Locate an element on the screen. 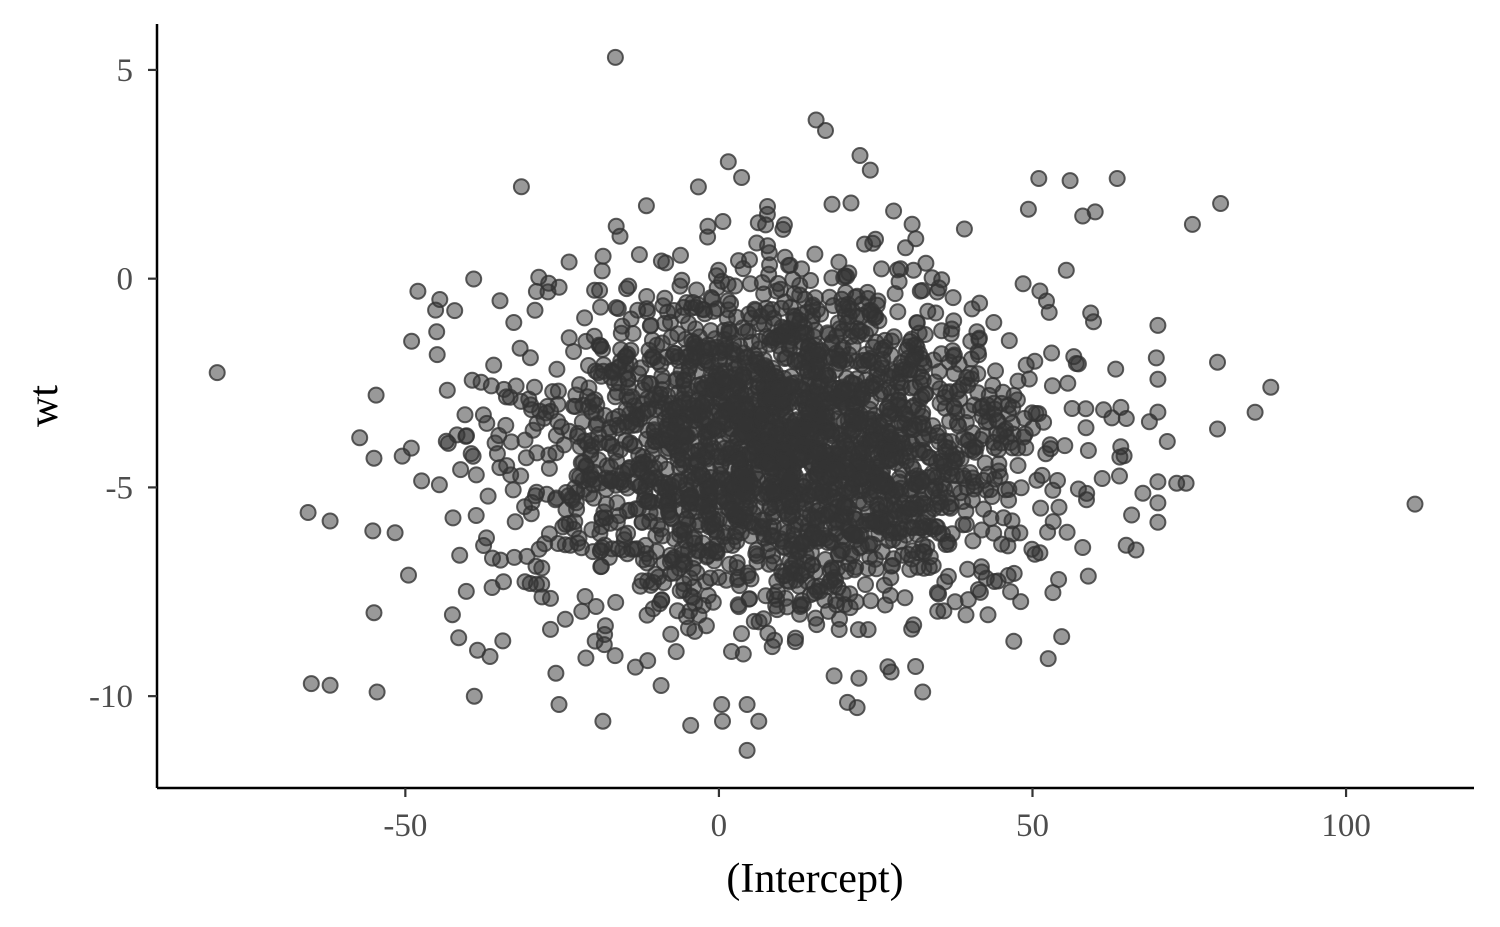  y-tick-label: 0 is located at coordinates (125, 280).